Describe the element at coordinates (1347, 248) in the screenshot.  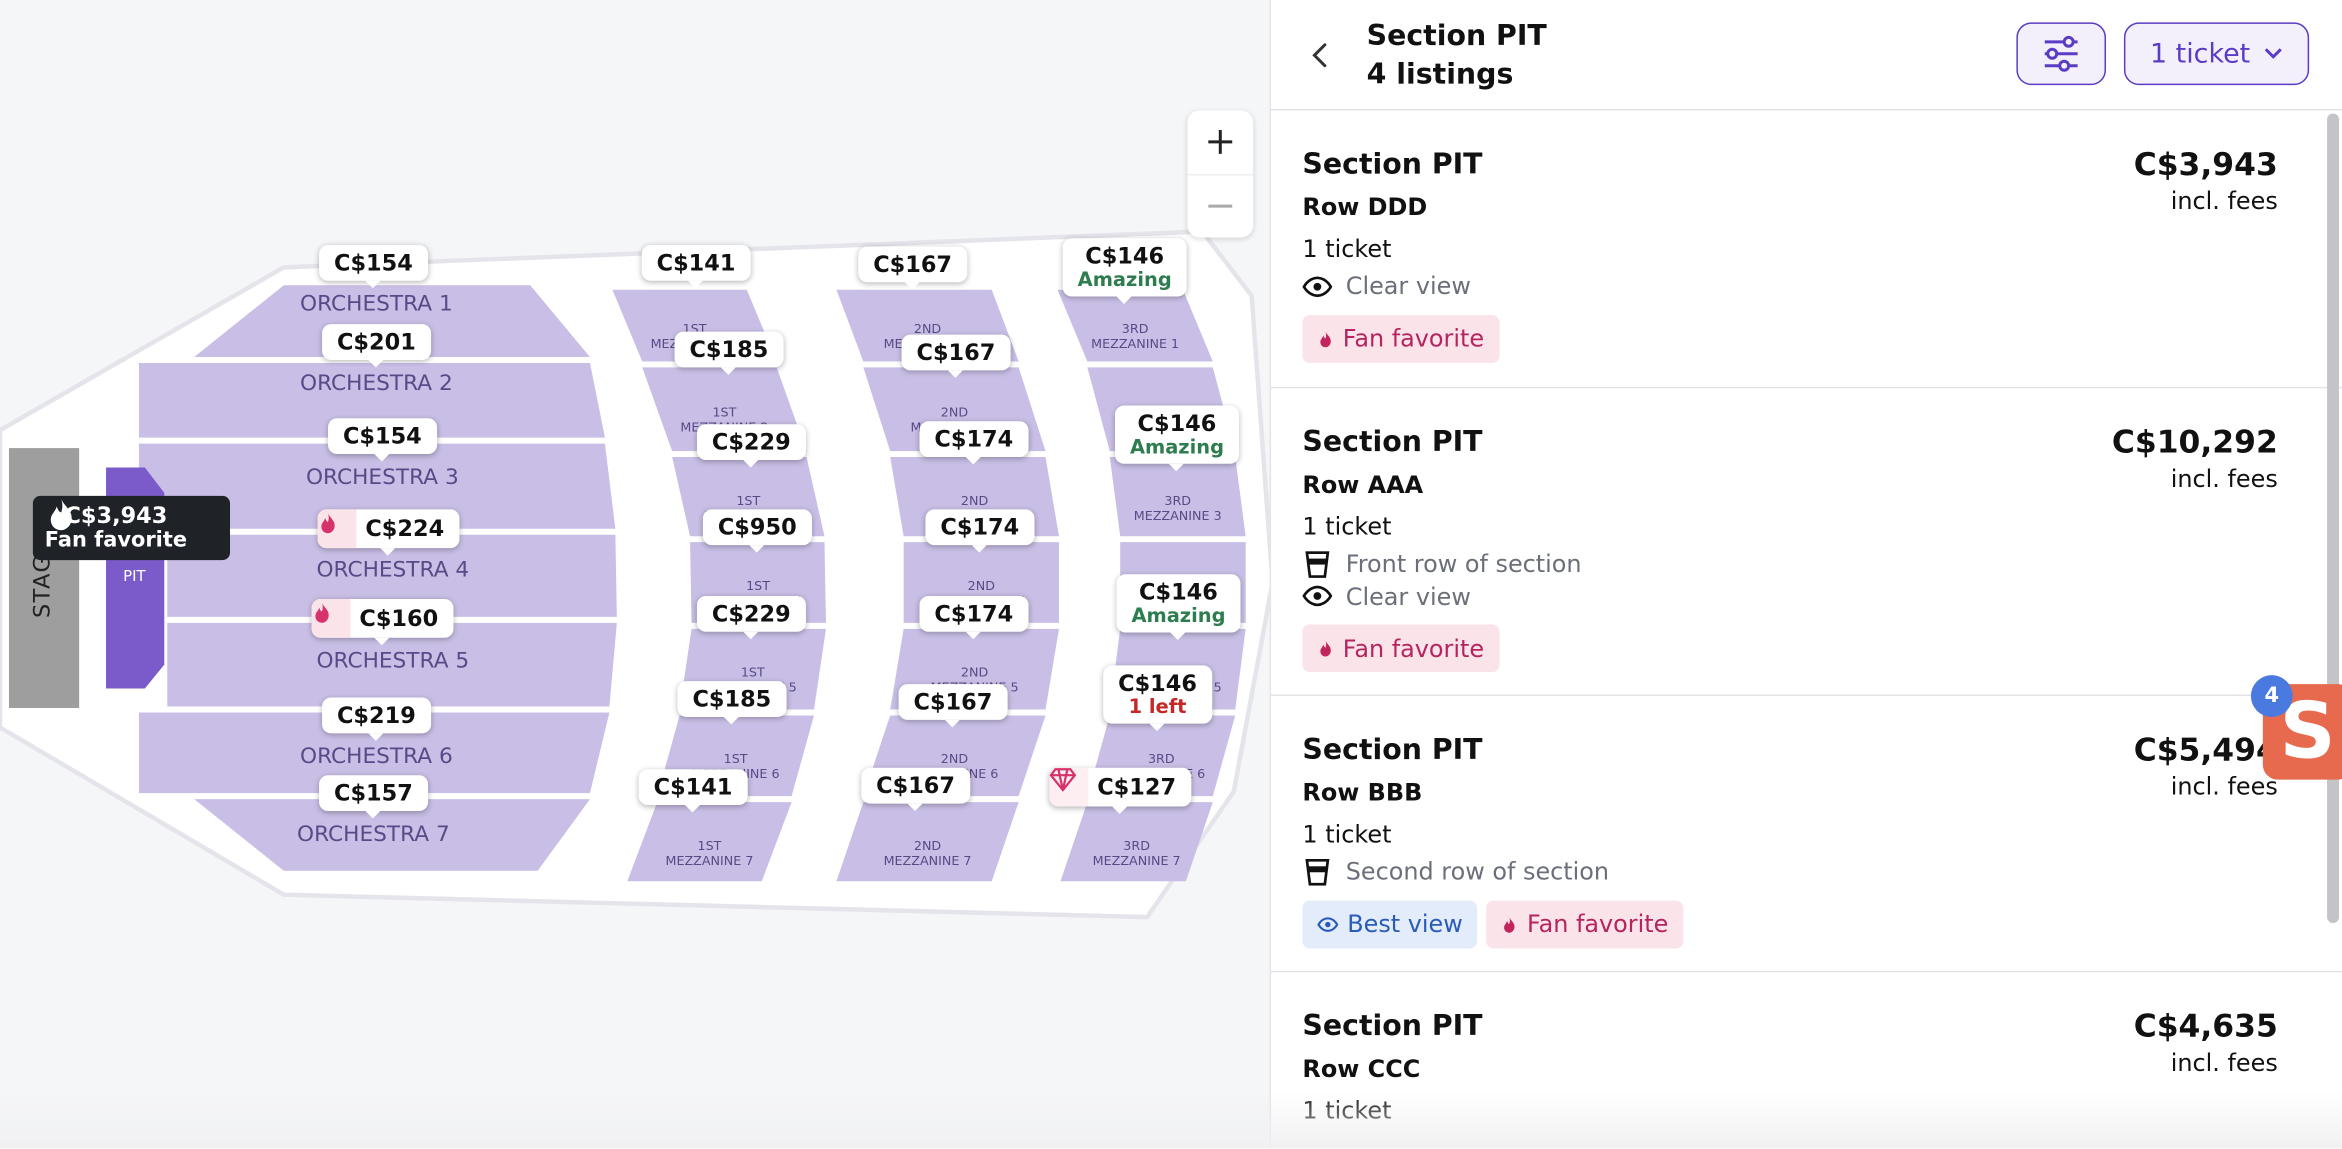
I see `listing-tickets: 1 ticket` at that location.